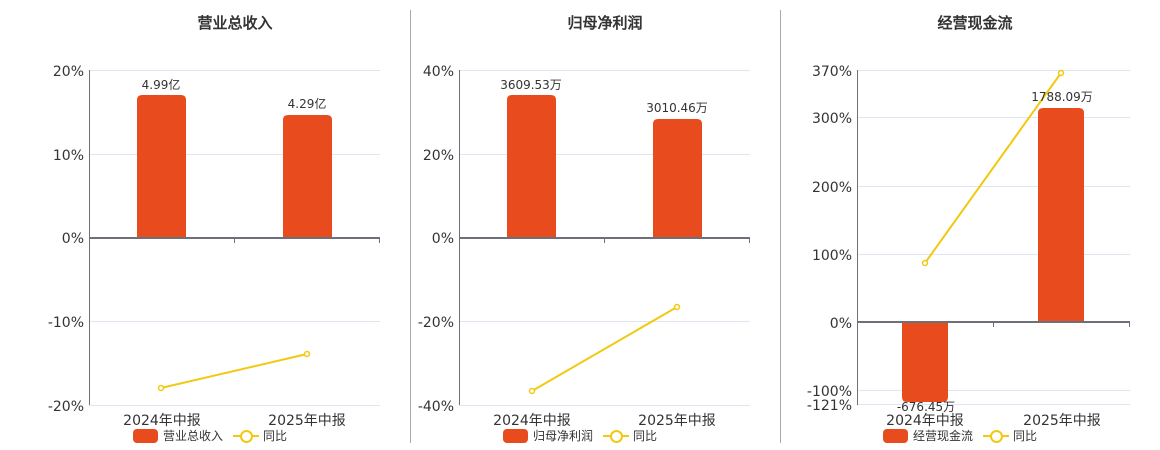  What do you see at coordinates (832, 188) in the screenshot?
I see `y-tick: 200%` at bounding box center [832, 188].